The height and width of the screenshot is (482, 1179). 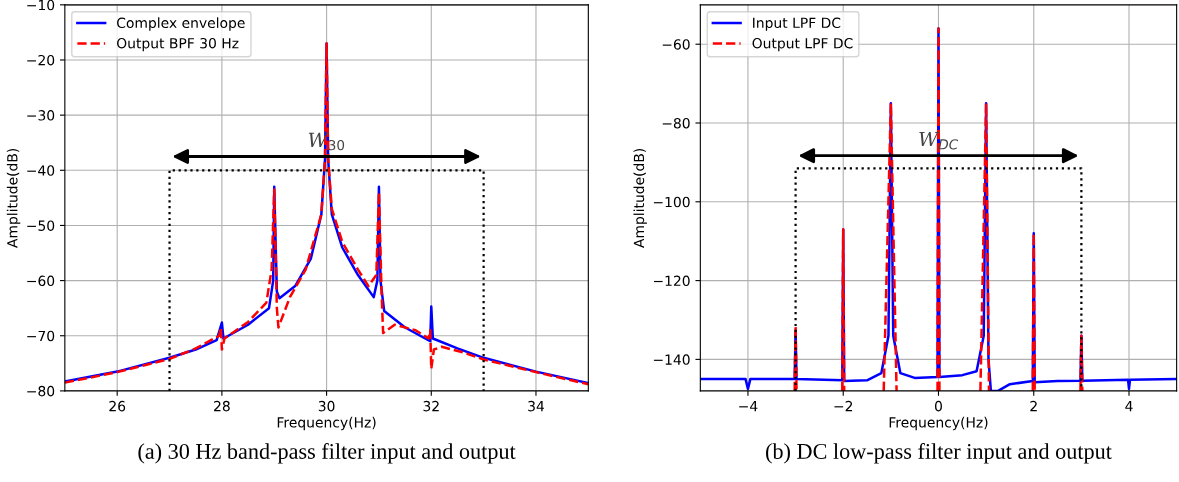 I want to click on x-tick-label: 2, so click(x=1033, y=406).